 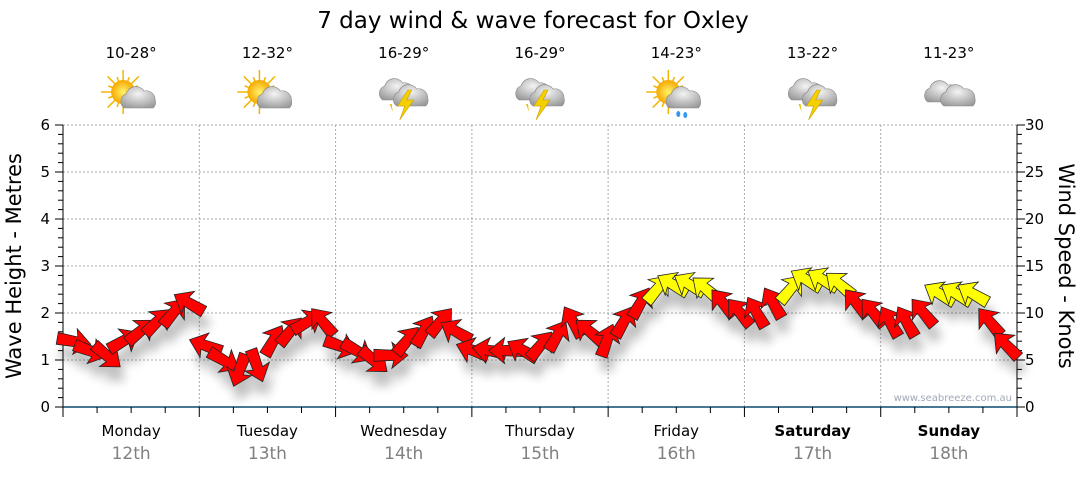 What do you see at coordinates (677, 431) in the screenshot?
I see `day-label: Friday` at bounding box center [677, 431].